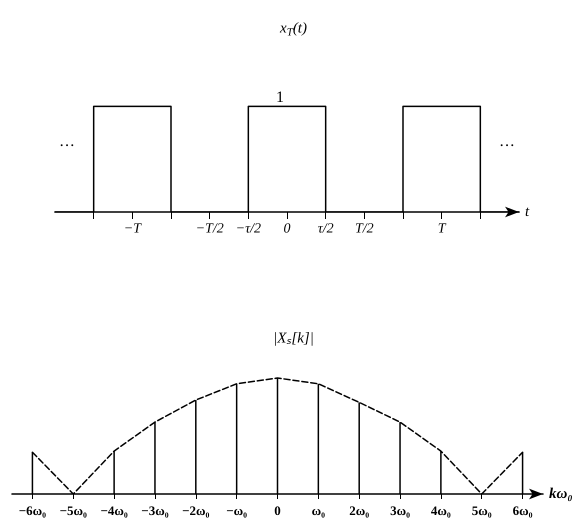 This screenshot has height=530, width=587. What do you see at coordinates (319, 510) in the screenshot?
I see `x-tick-label: ω₀` at bounding box center [319, 510].